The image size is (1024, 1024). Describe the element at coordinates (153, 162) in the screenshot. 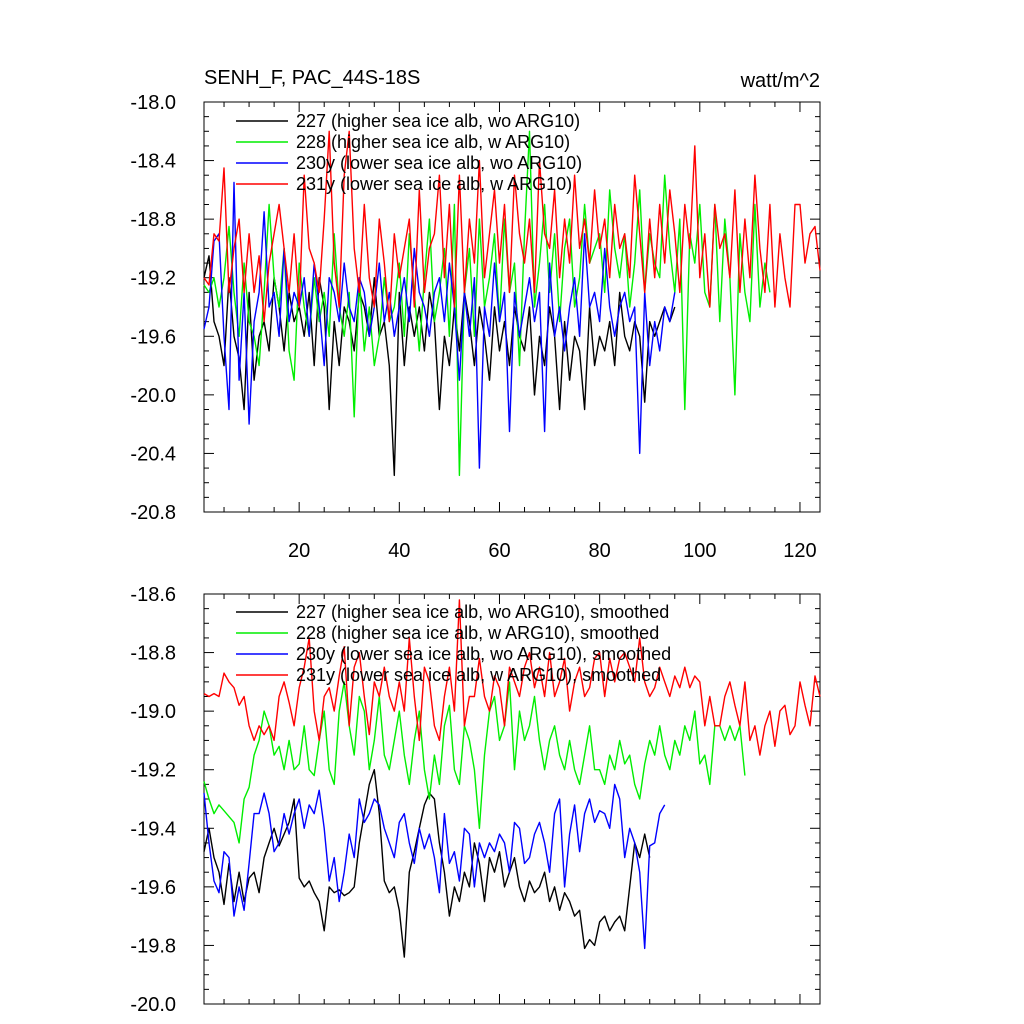

I see `y-tick-label: -18.4` at that location.